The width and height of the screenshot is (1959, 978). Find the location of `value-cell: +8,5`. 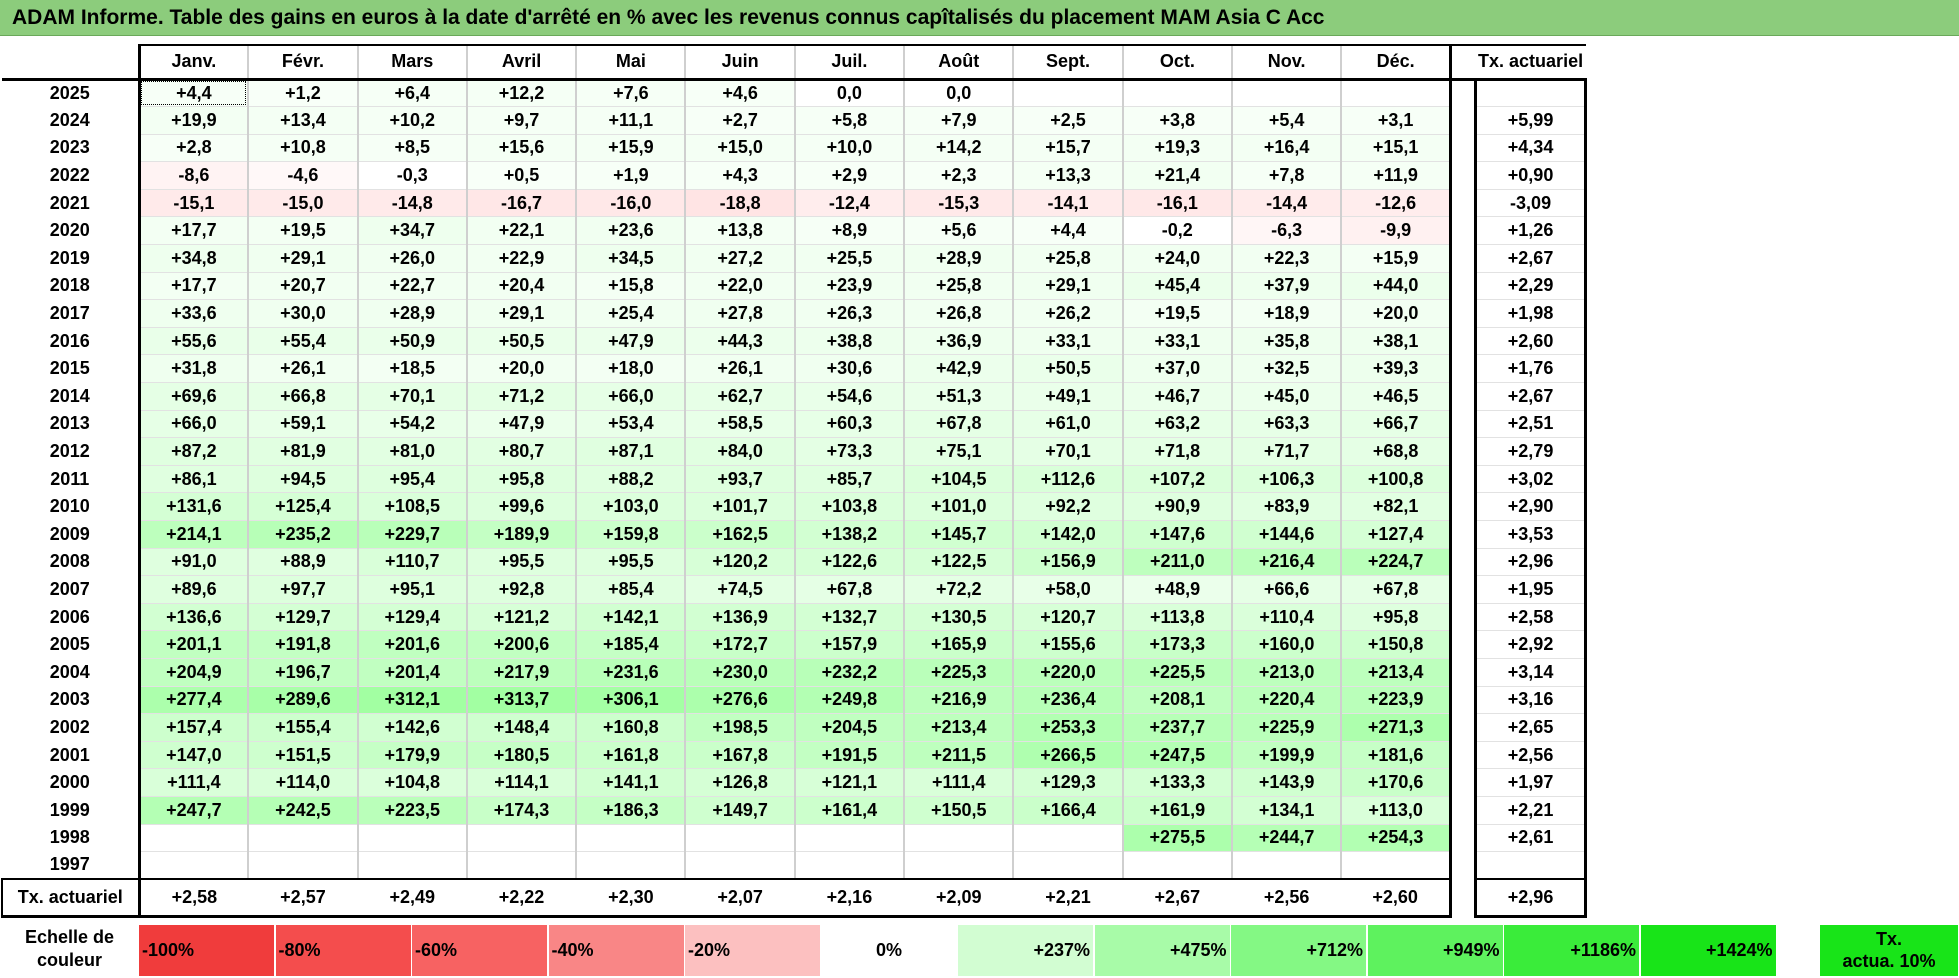

value-cell: +8,5 is located at coordinates (412, 148).